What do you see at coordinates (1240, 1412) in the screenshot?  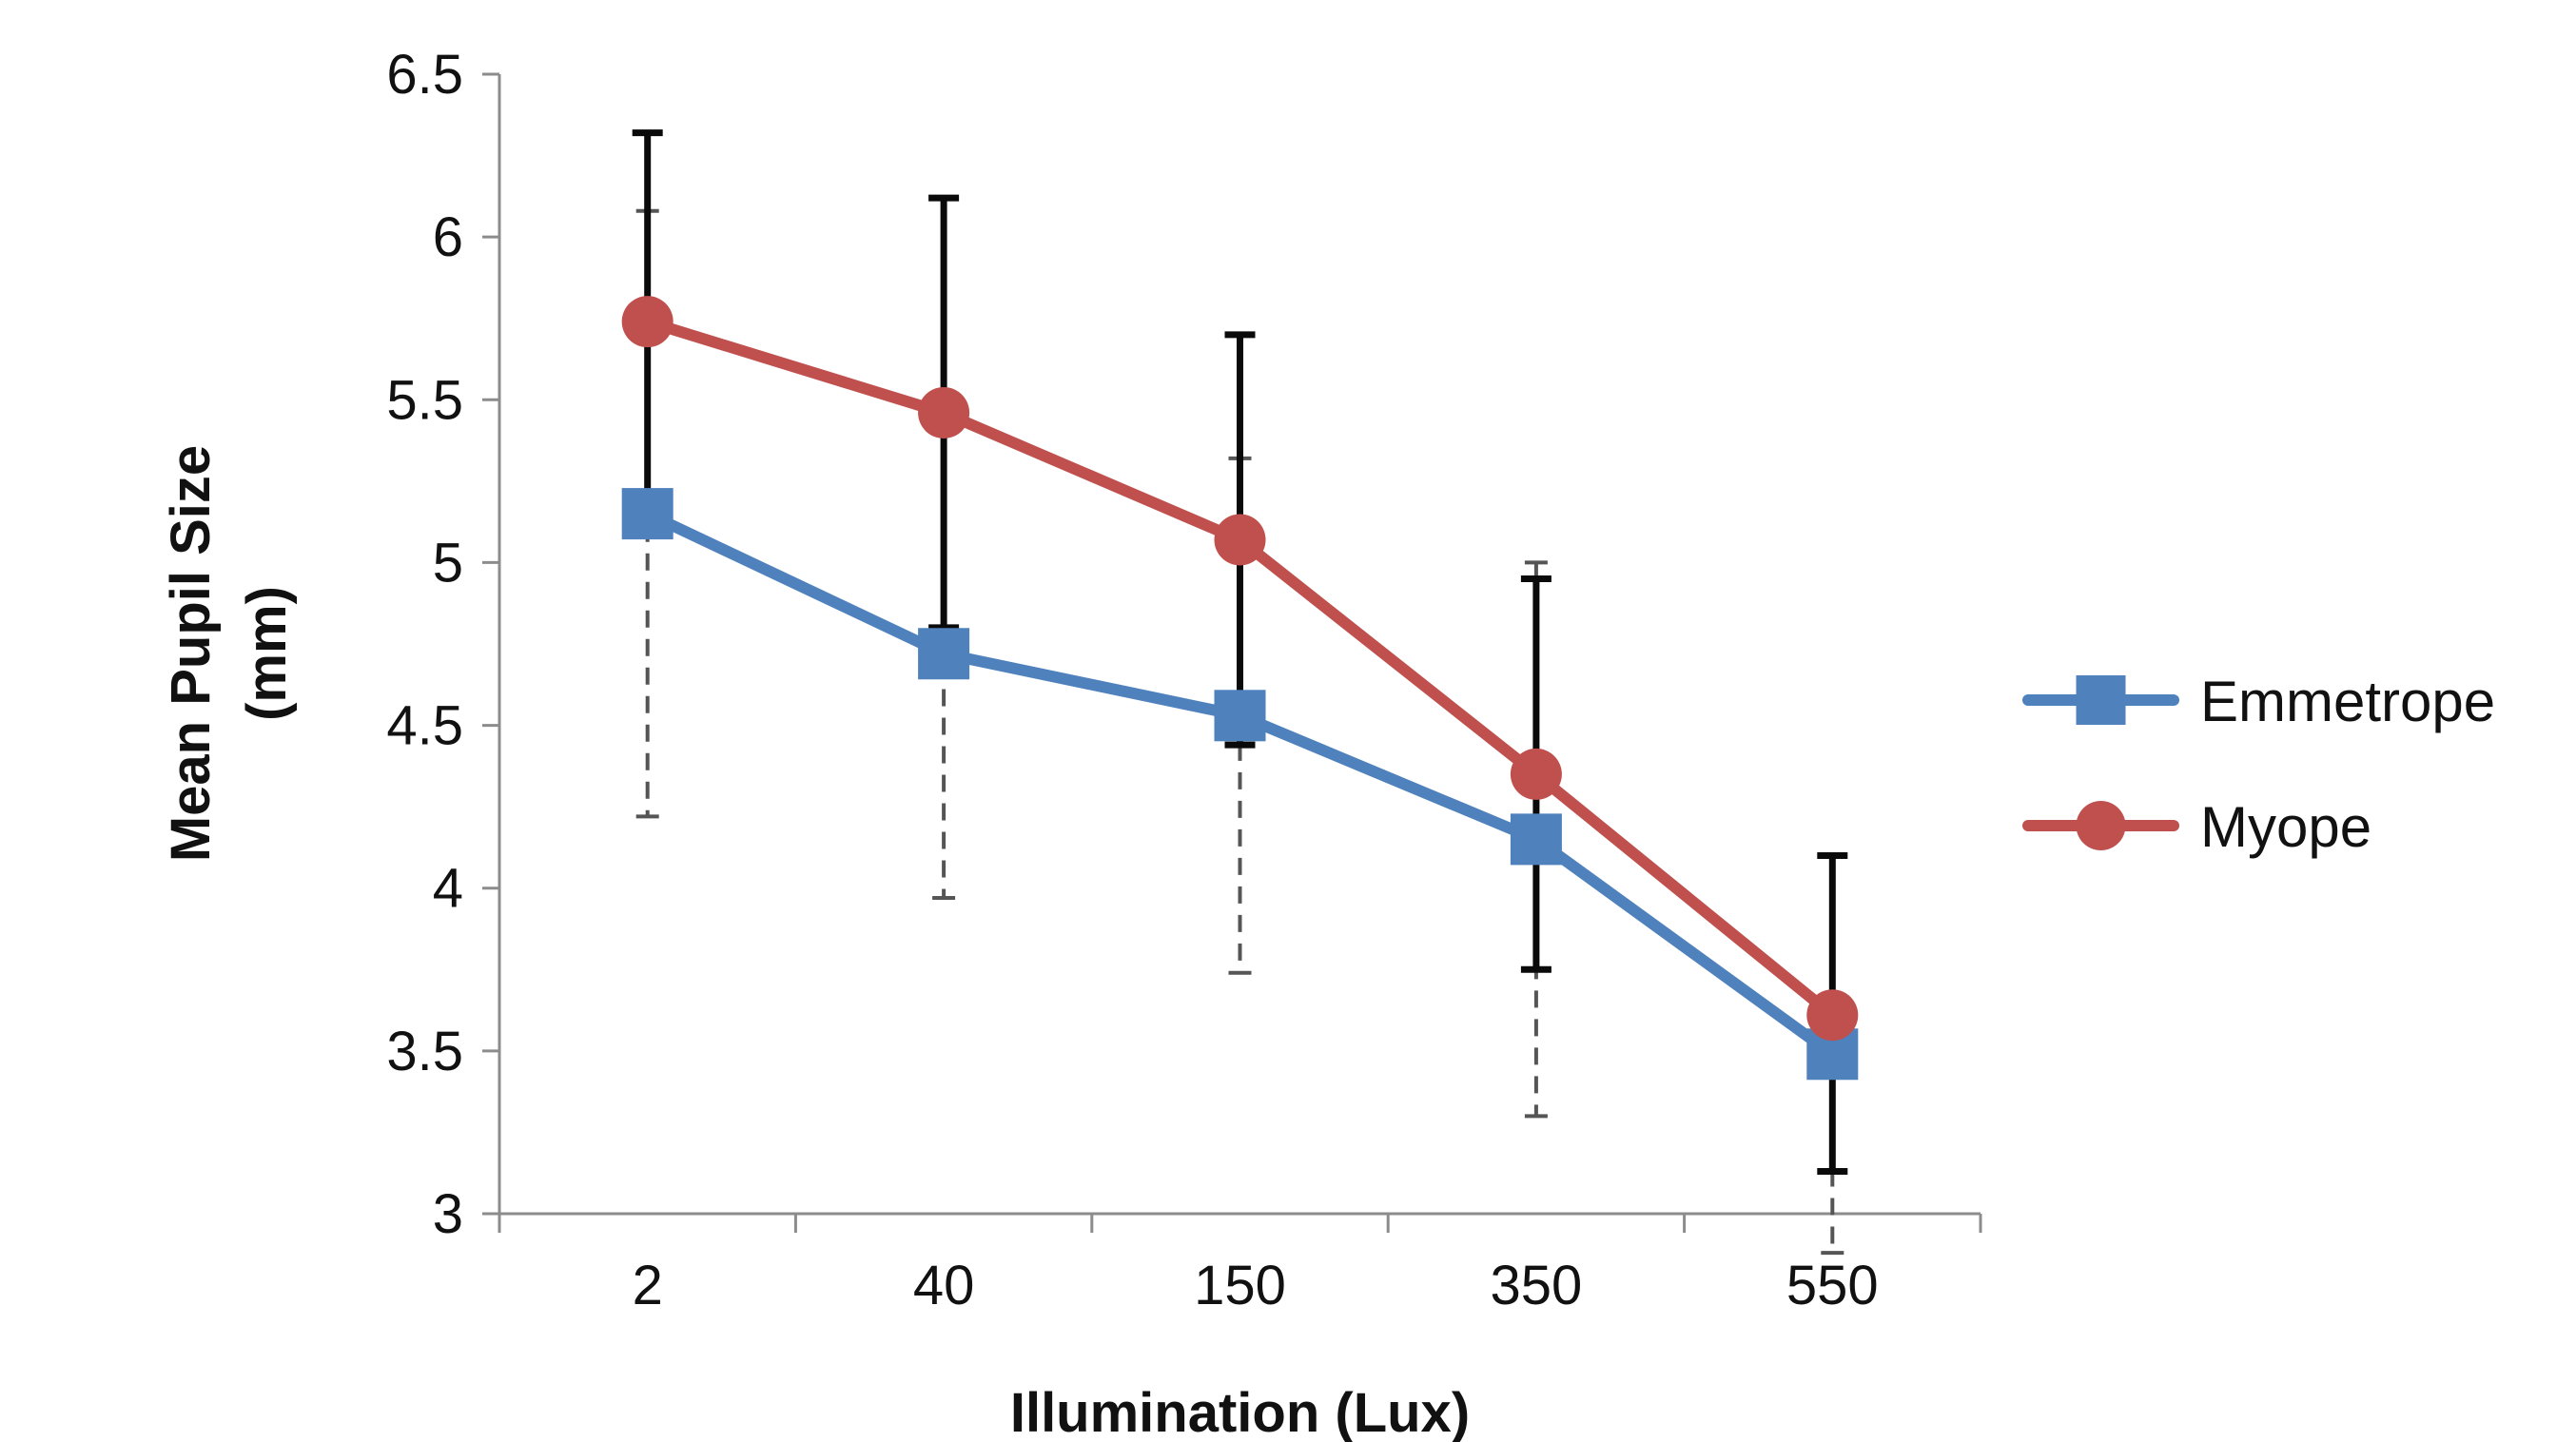 I see `x-axis-title: Illumination (Lux)` at bounding box center [1240, 1412].